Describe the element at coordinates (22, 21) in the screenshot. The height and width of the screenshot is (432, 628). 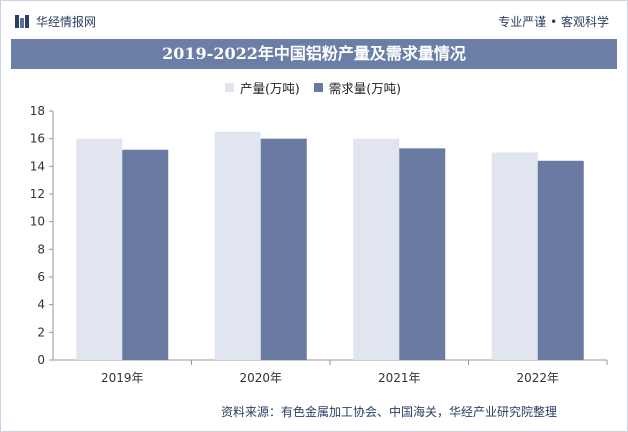
I see `brand-logo-icon` at that location.